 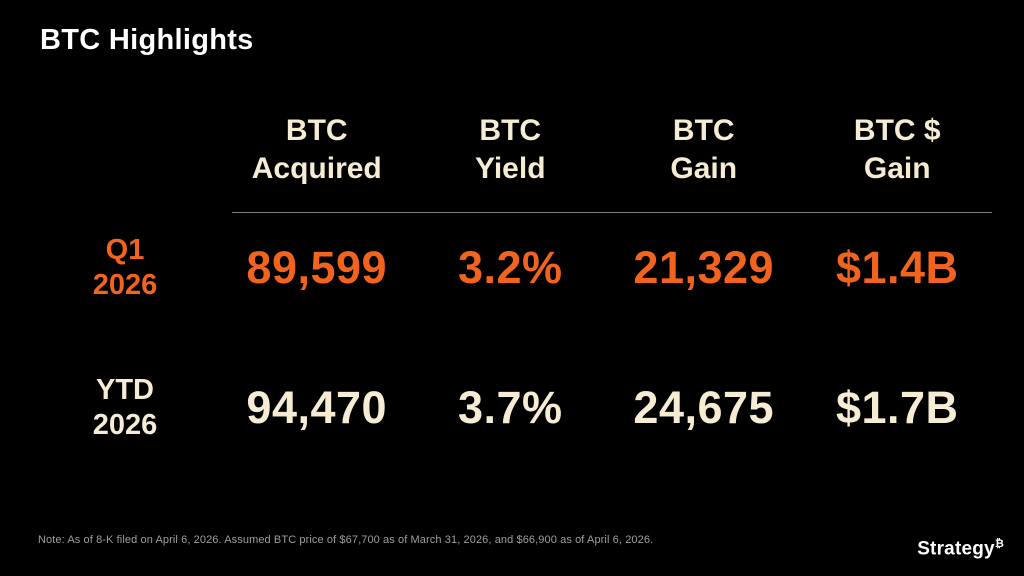 What do you see at coordinates (317, 267) in the screenshot?
I see `cell-q1-btc-acquired: 89,599` at bounding box center [317, 267].